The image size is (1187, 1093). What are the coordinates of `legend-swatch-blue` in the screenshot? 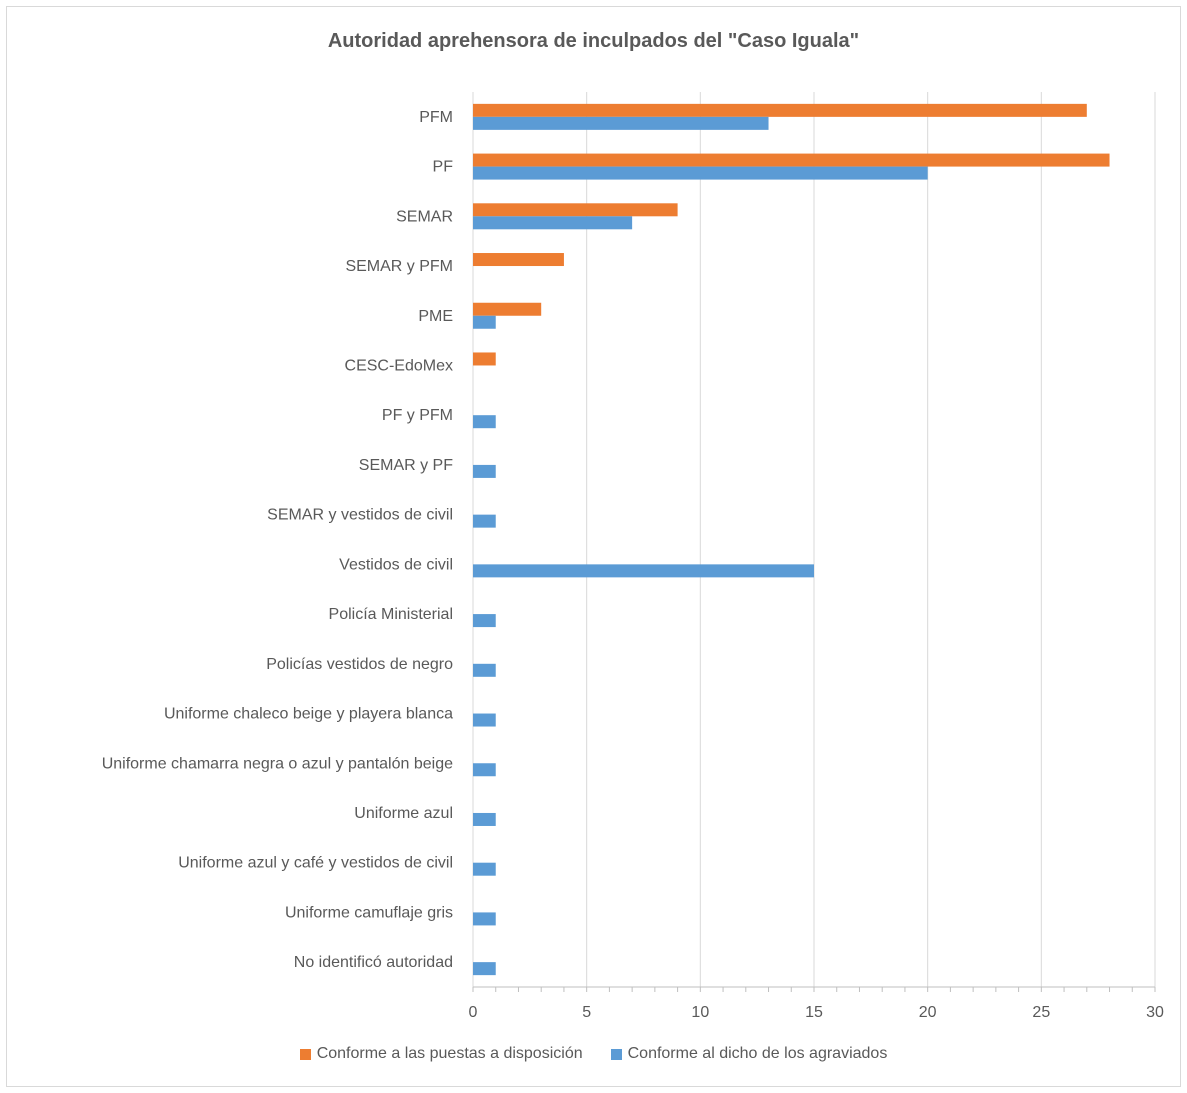 It's located at (616, 1054).